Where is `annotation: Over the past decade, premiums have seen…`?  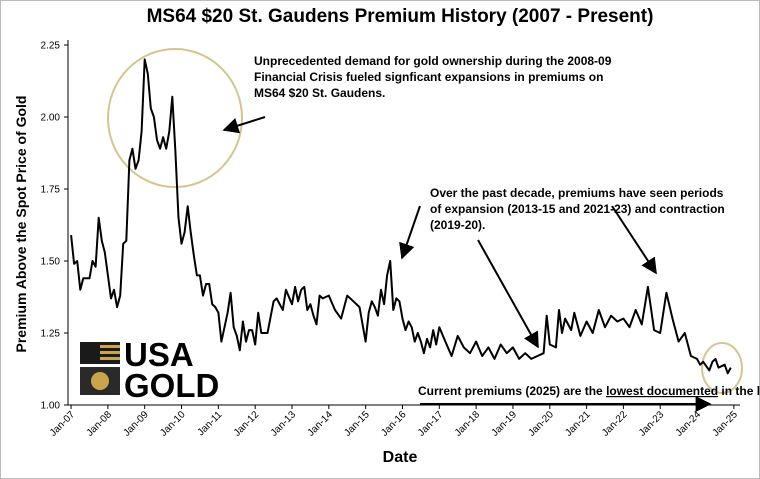 annotation: Over the past decade, premiums have seen… is located at coordinates (577, 193).